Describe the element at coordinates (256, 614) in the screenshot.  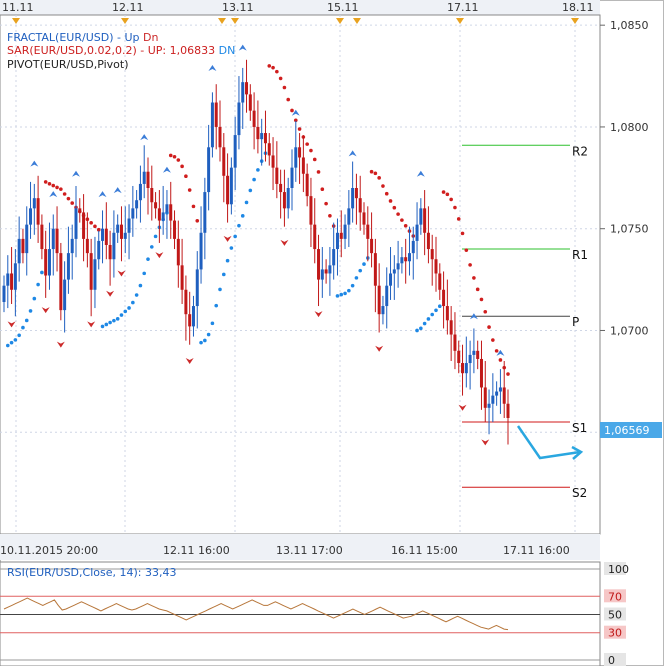
I see `rsi-line` at that location.